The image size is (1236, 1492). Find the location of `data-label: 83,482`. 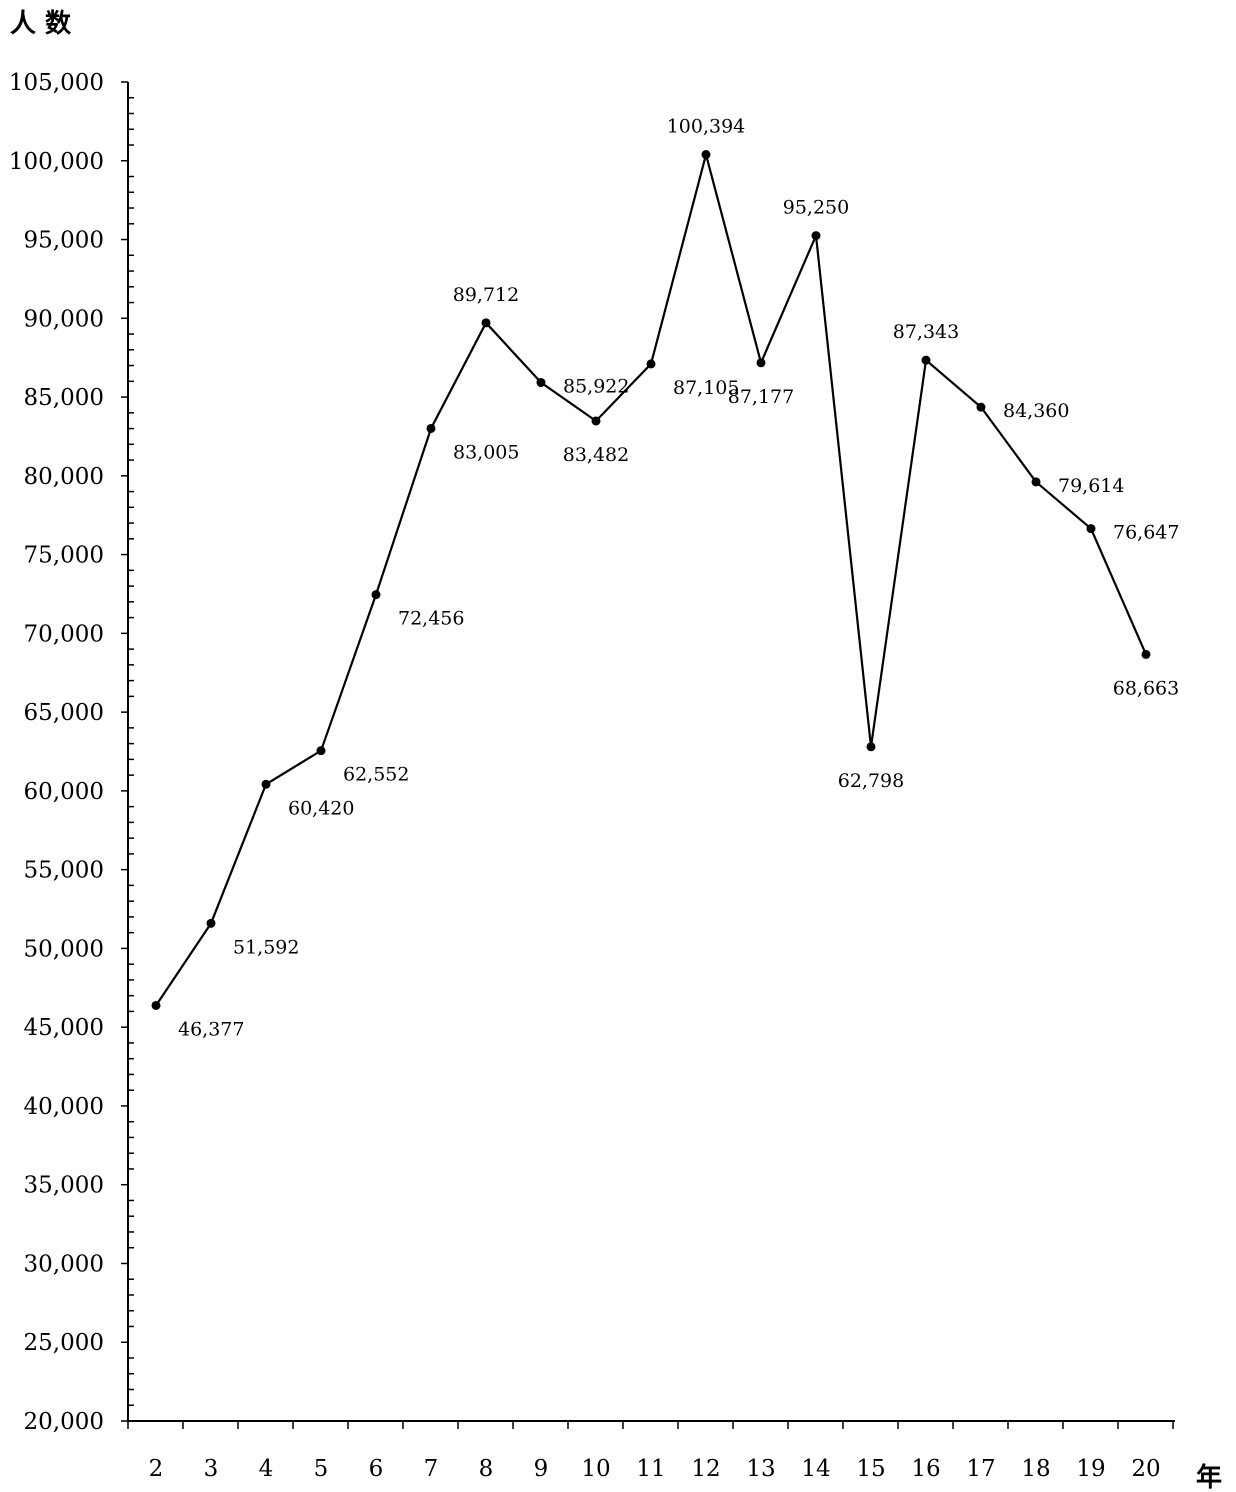

data-label: 83,482 is located at coordinates (596, 455).